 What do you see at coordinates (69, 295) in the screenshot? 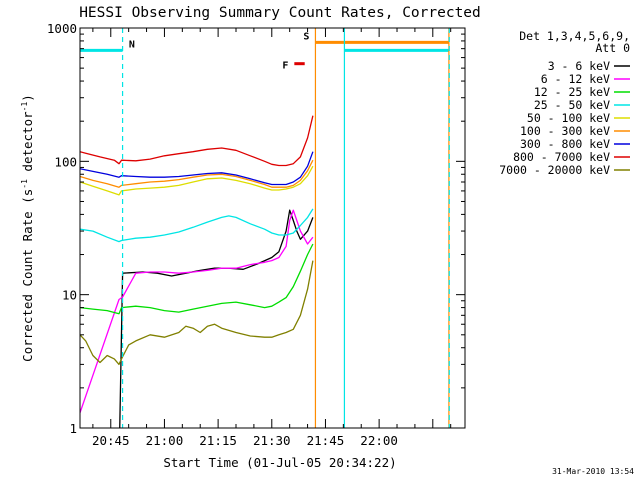
I see `y-tick-label-10: 10` at bounding box center [69, 295].